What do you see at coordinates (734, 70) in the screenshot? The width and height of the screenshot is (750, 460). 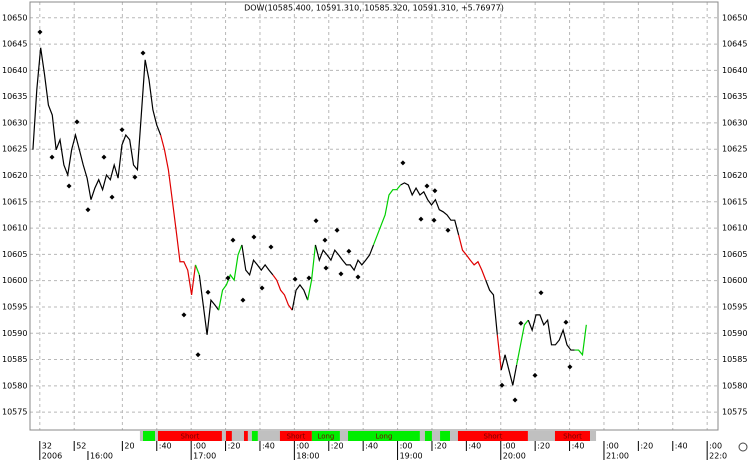 I see `y-tick-label-right: 10640` at bounding box center [734, 70].